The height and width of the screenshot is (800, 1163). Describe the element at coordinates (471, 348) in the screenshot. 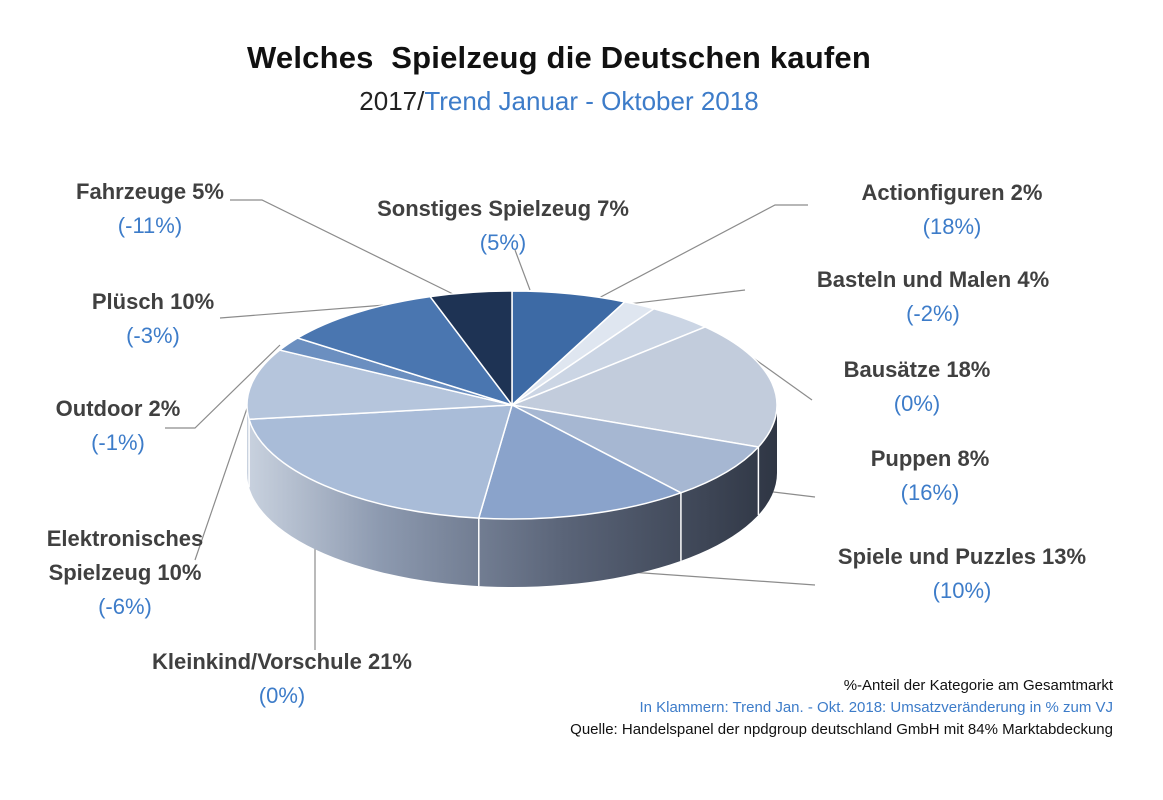

I see `pie-slice-fahrzeuge` at that location.